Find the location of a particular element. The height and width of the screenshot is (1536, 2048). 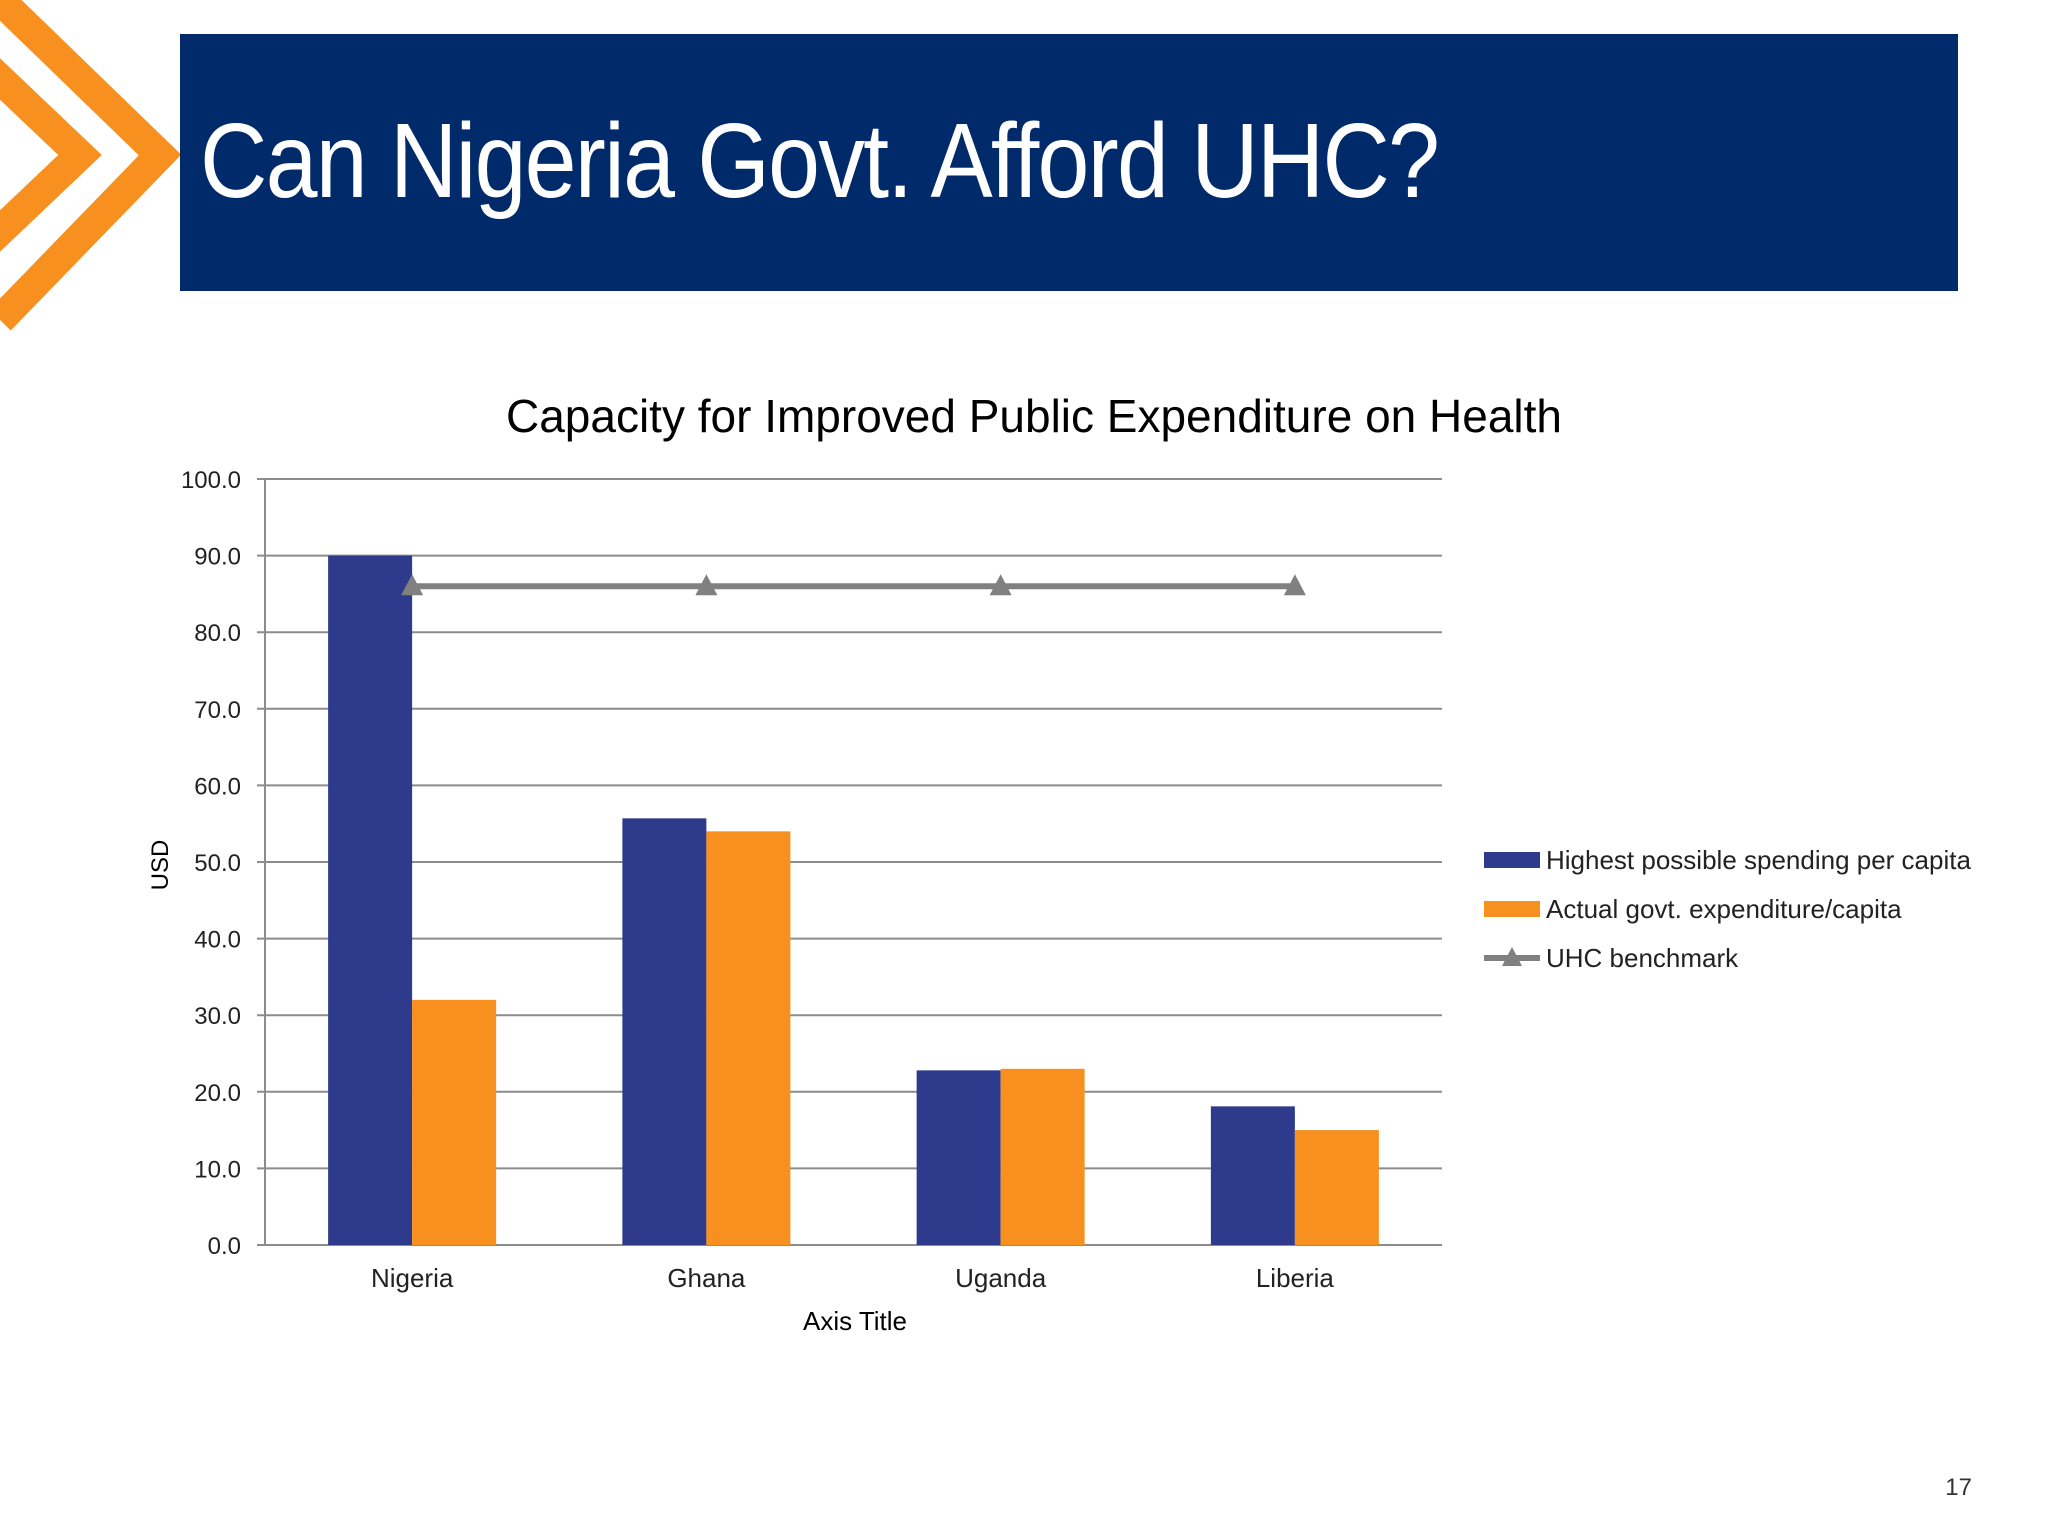

y-tick-label: 70.0 is located at coordinates (217, 710).